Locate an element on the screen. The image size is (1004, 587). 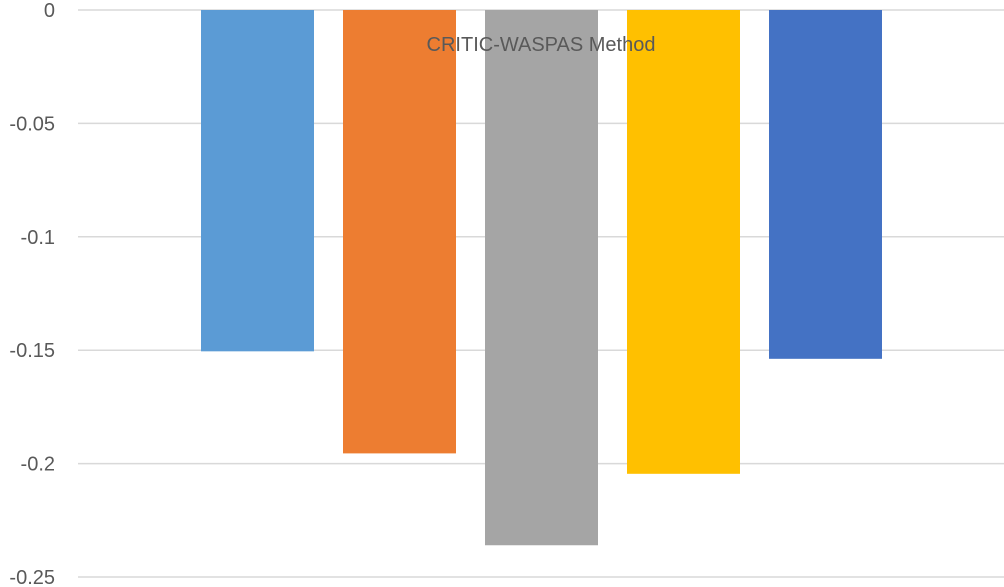
chart-title: CRITIC-WASPAS Method is located at coordinates (541, 45).